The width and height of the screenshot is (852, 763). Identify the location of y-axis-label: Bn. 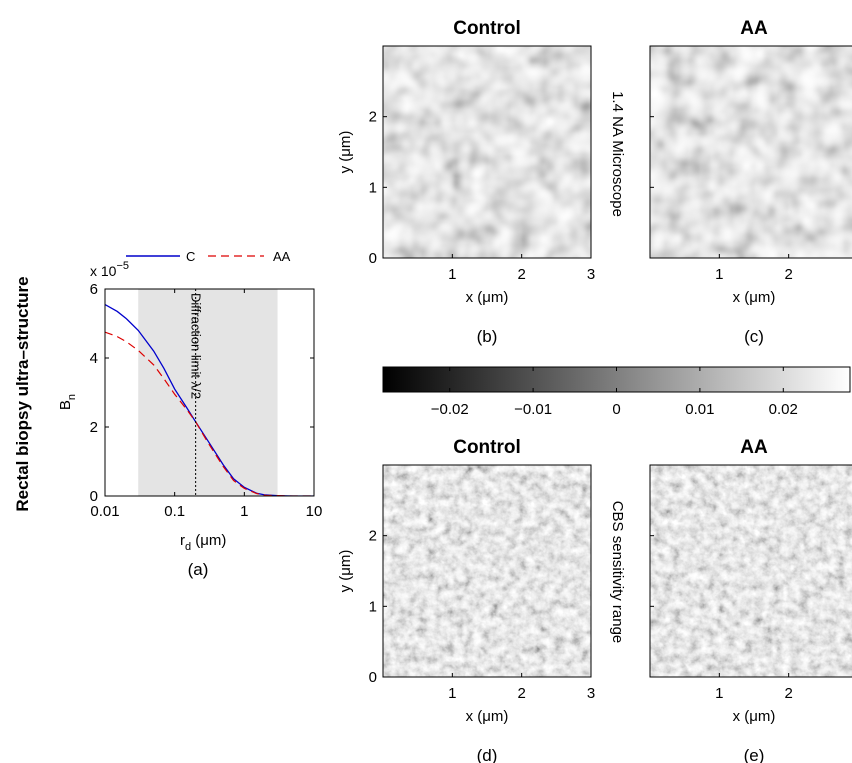
(67, 402).